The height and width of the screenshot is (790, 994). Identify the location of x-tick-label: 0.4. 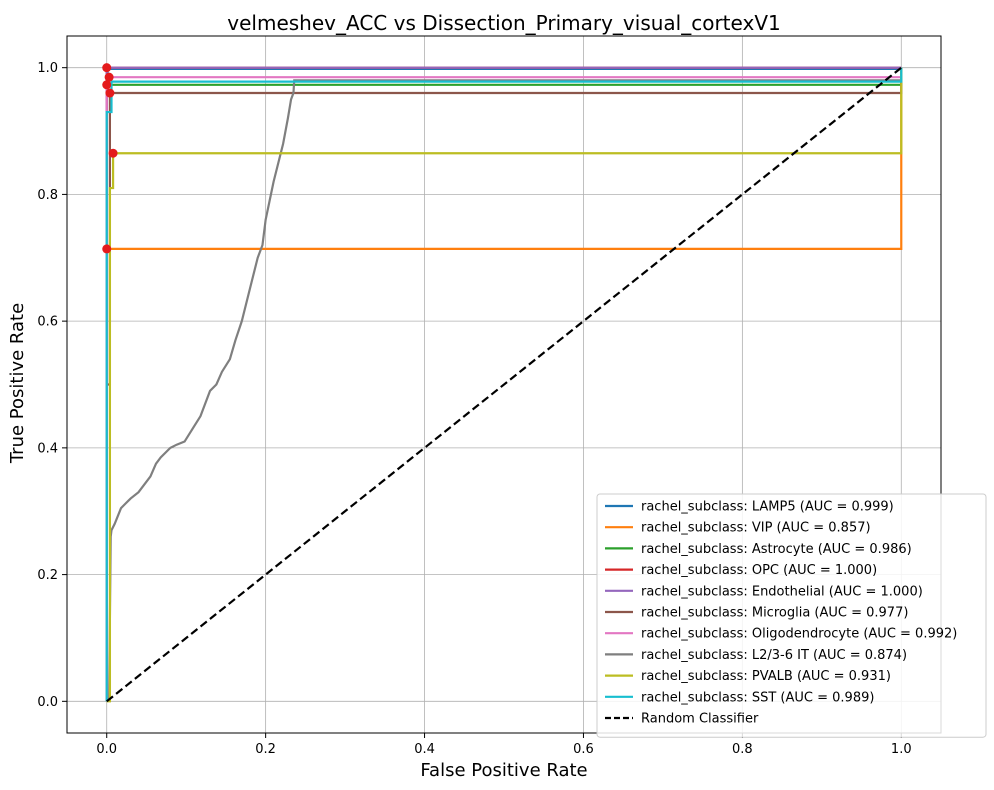
(424, 749).